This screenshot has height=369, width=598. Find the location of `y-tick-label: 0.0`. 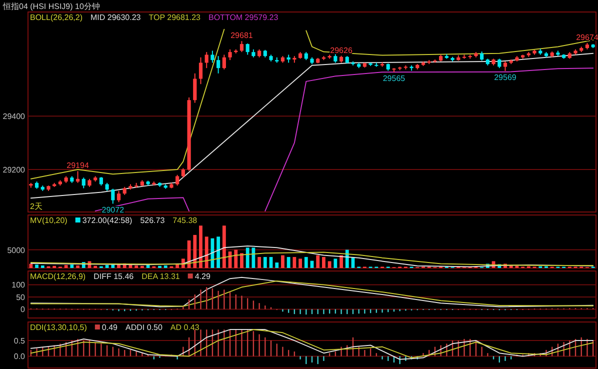

y-tick-label: 0.0 is located at coordinates (20, 357).